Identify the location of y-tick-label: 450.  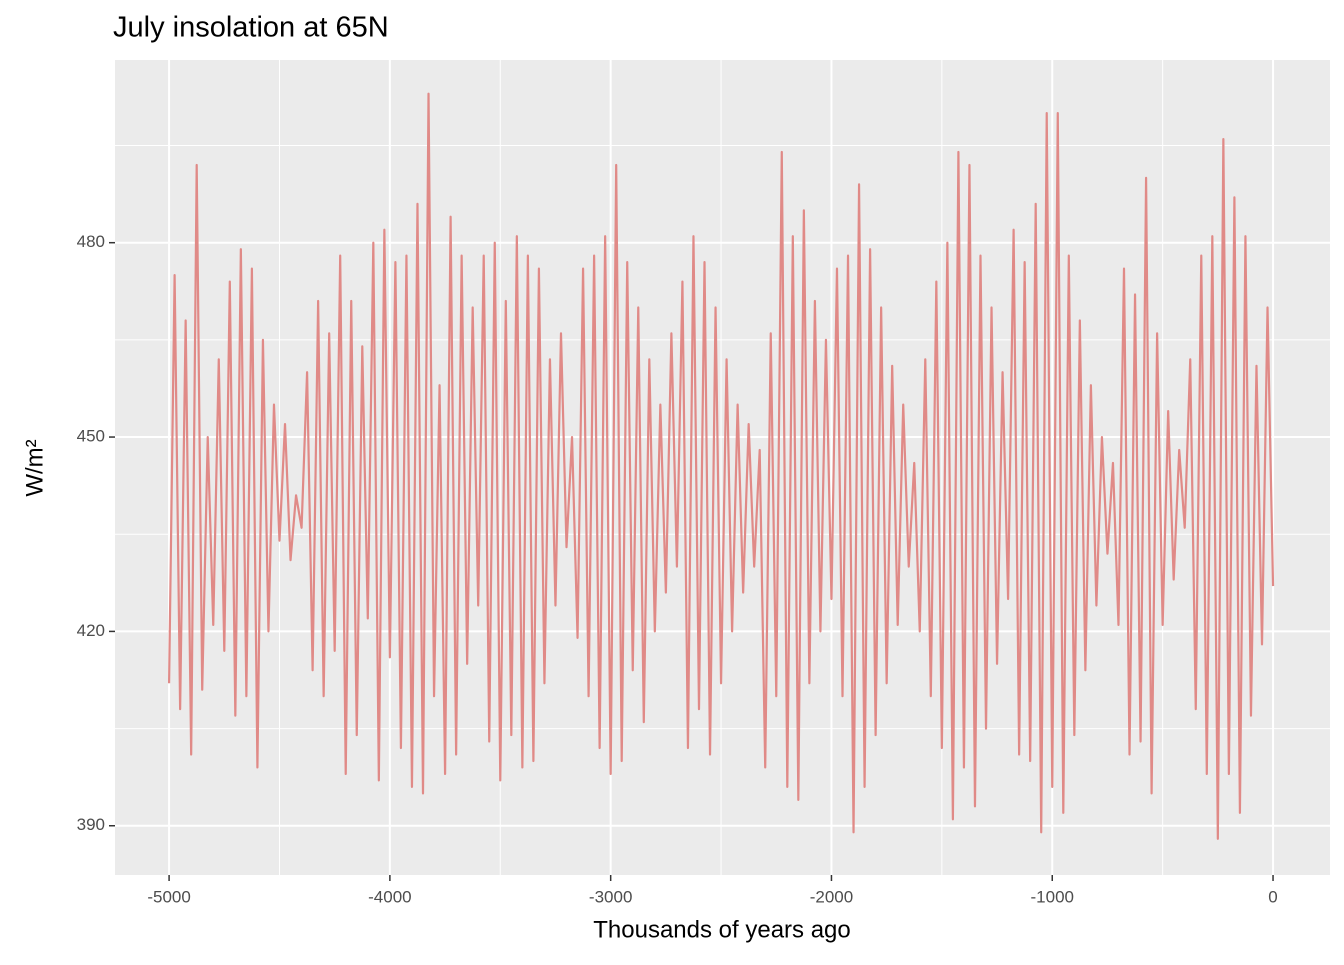
(91, 436).